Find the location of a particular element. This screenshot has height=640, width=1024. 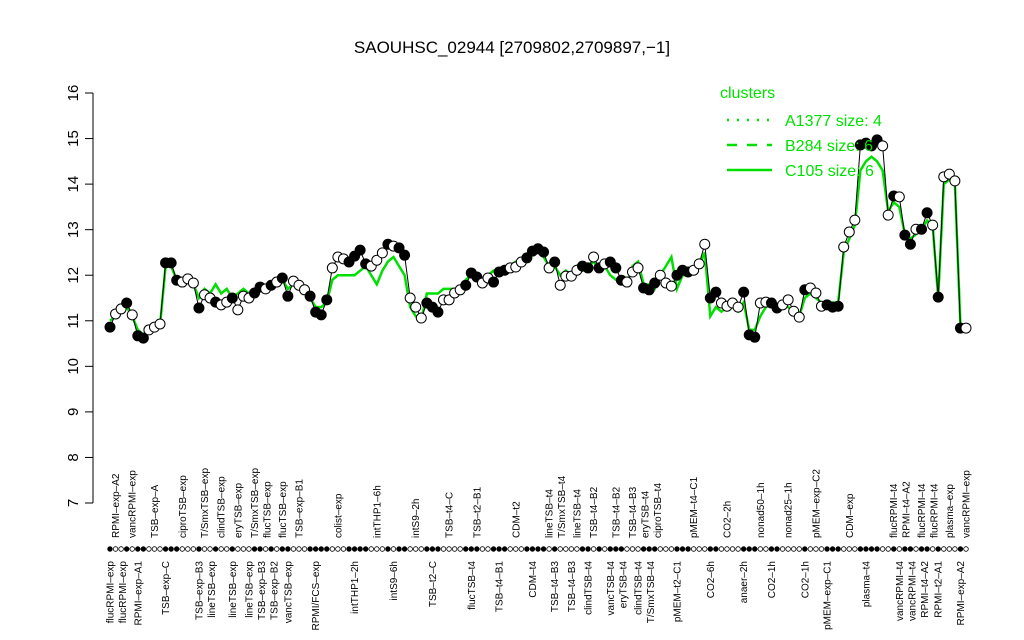

x-label-top: clindTSB–exp is located at coordinates (222, 507).